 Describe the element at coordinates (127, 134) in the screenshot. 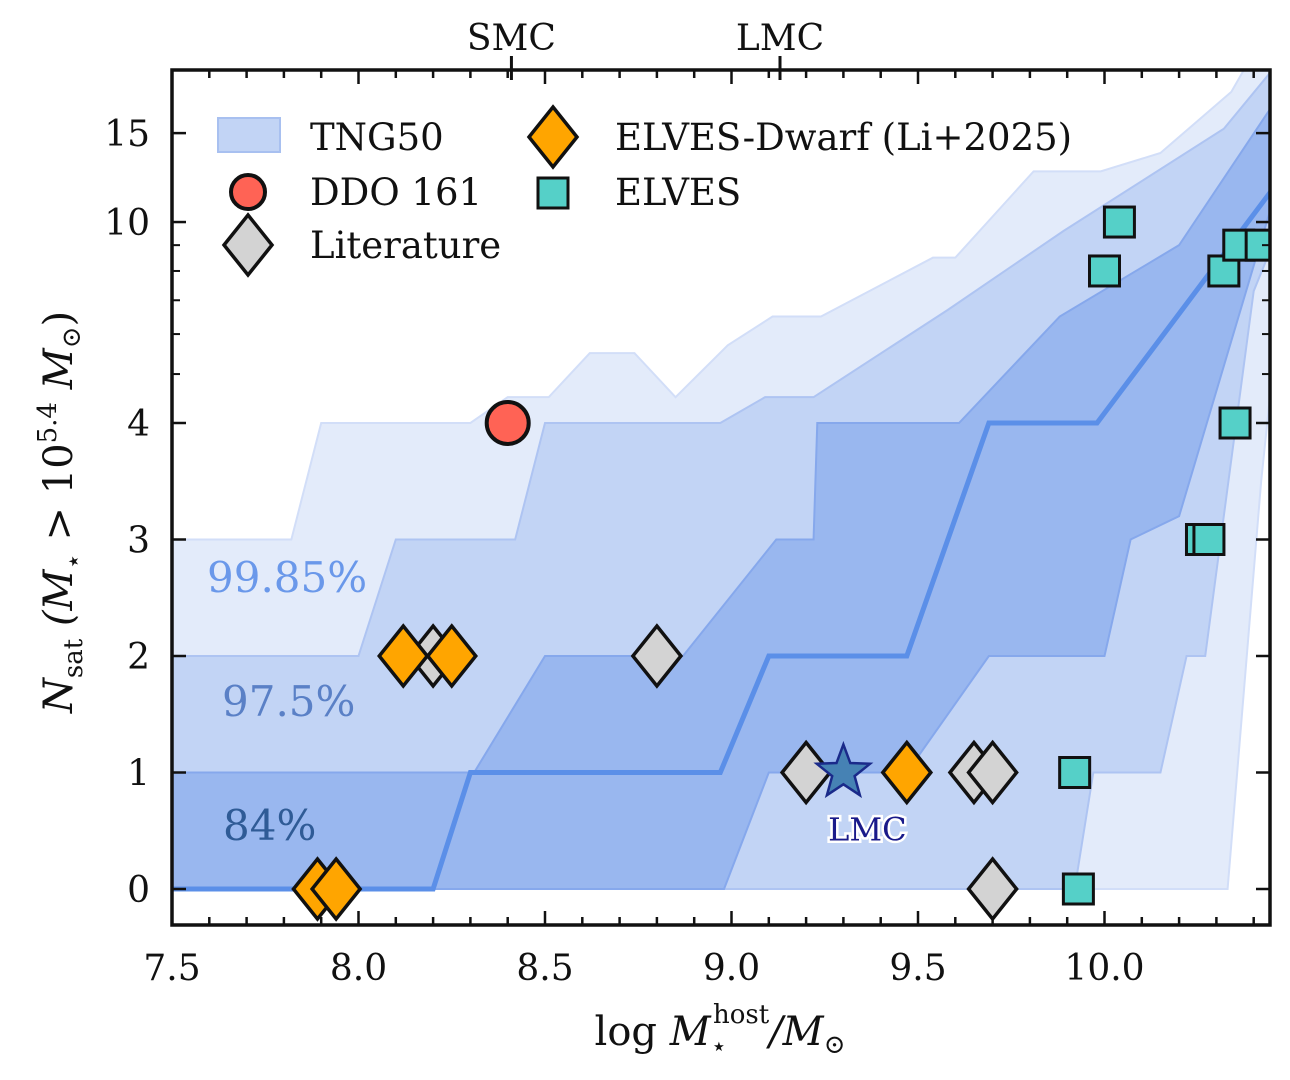

I see `y-tick-label: 15` at that location.